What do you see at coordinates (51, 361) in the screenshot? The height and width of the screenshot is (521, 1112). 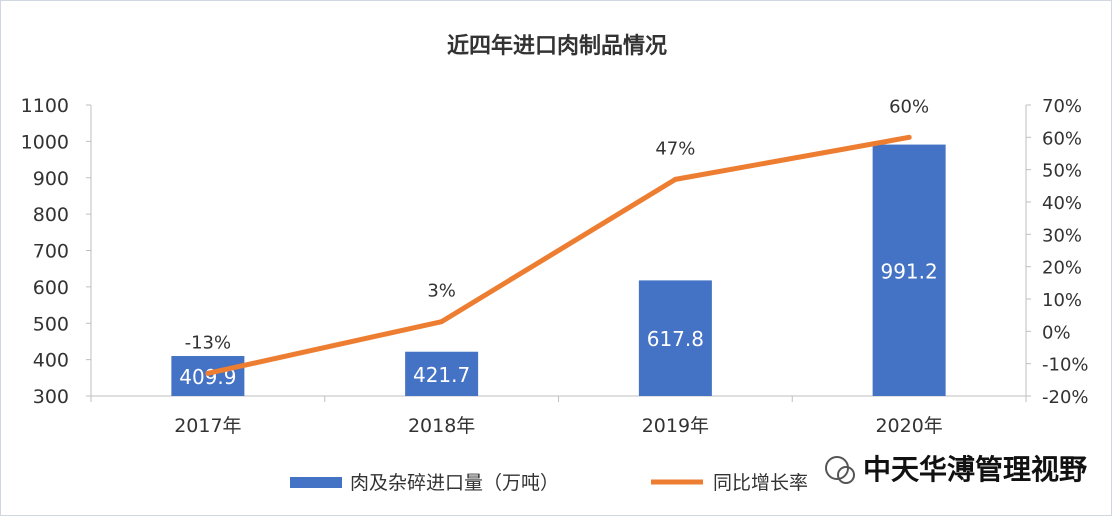 I see `y-left-tick-label: 400` at bounding box center [51, 361].